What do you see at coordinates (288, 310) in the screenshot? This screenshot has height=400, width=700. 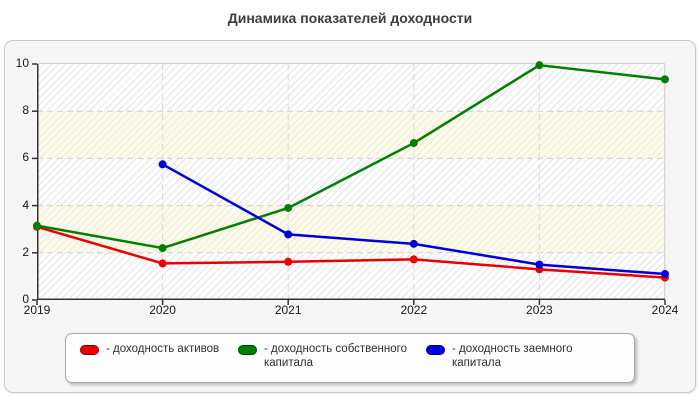 I see `x-tick-label: 2021` at bounding box center [288, 310].